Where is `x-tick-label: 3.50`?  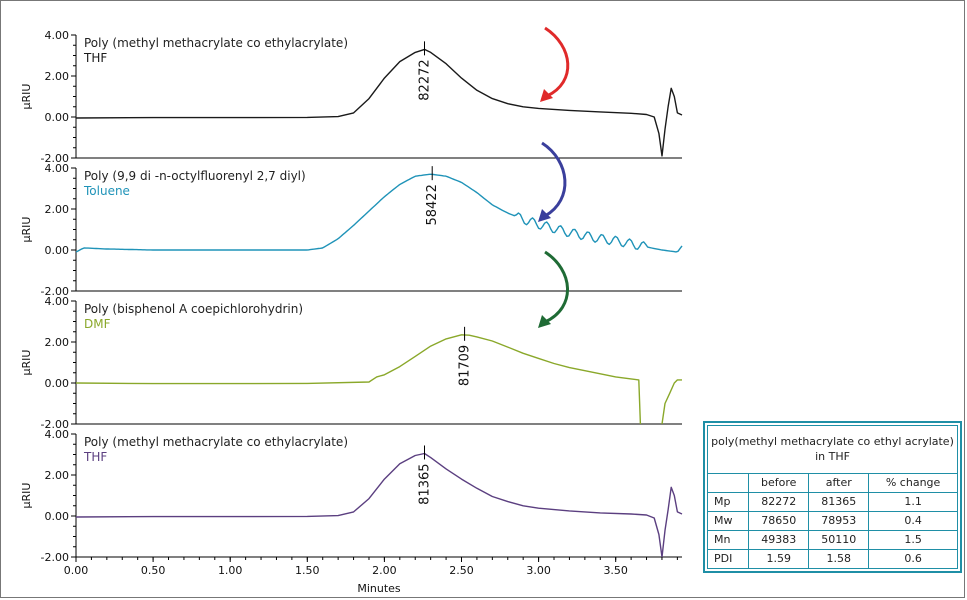
x-tick-label: 3.50 is located at coordinates (615, 570).